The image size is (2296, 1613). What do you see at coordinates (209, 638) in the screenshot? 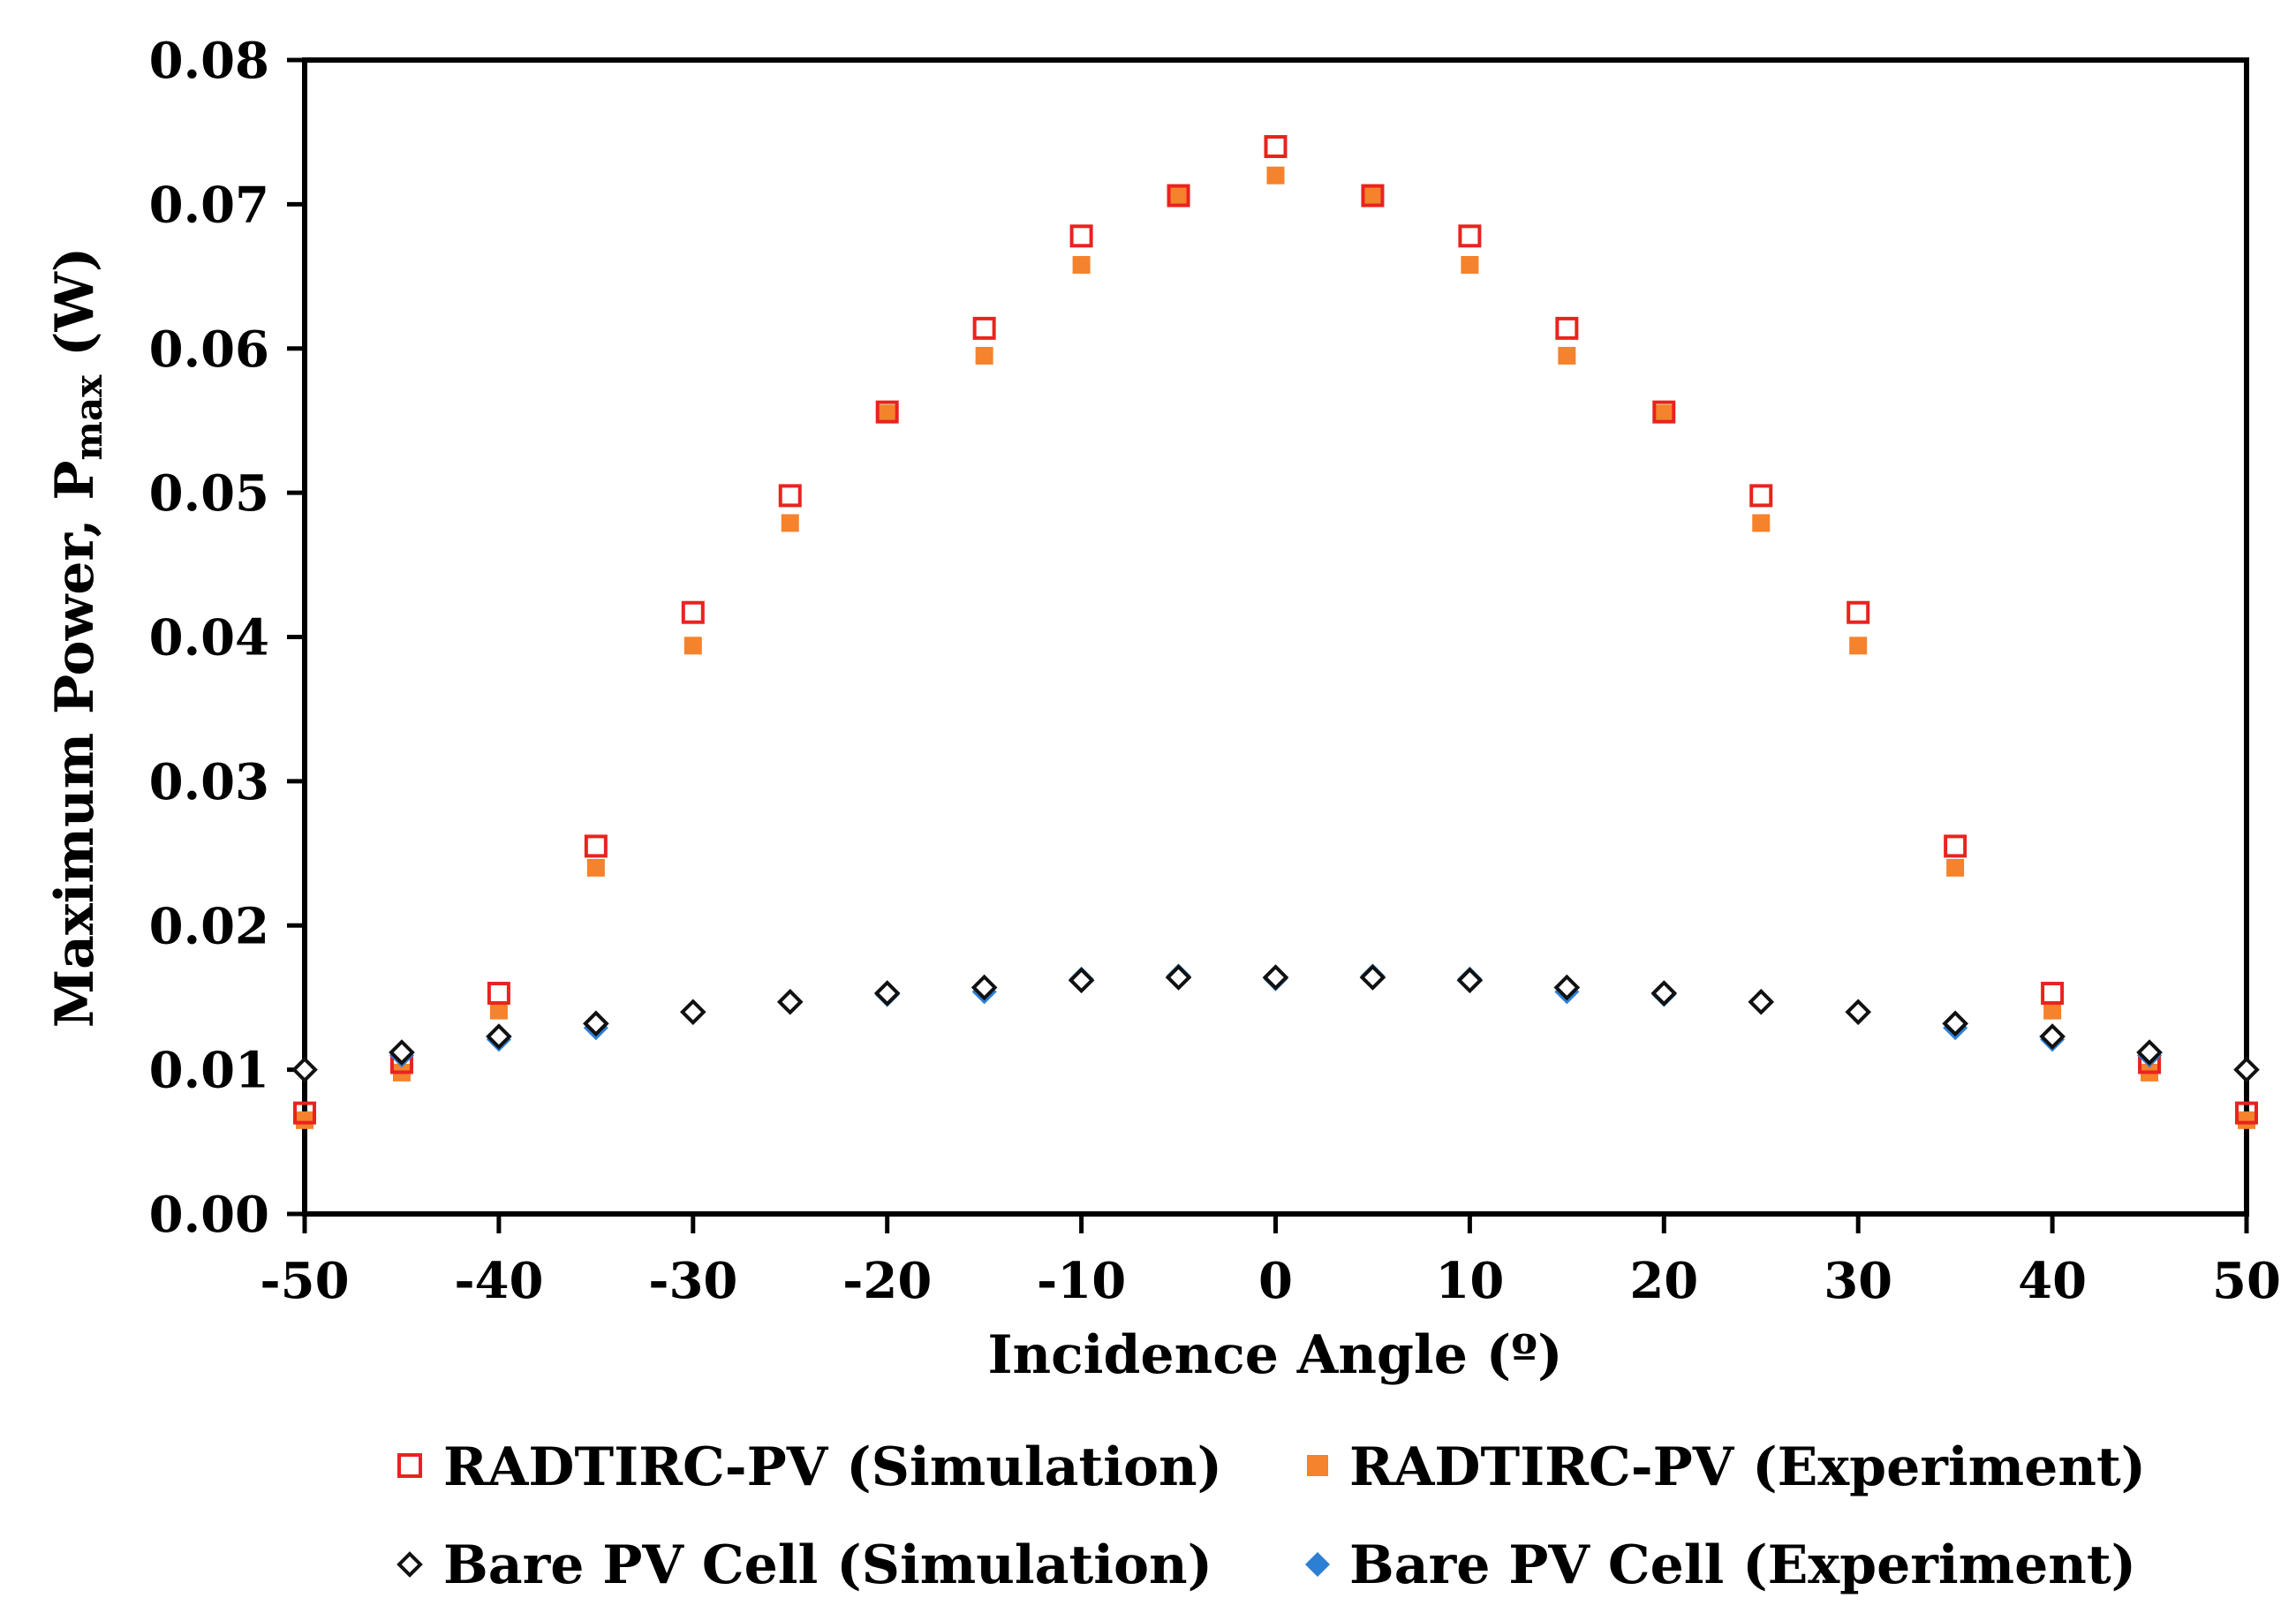
I see `y-tick-label: 0.04` at bounding box center [209, 638].